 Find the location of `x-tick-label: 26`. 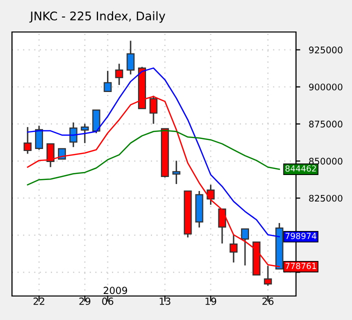

x-tick-label: 26 is located at coordinates (268, 301).